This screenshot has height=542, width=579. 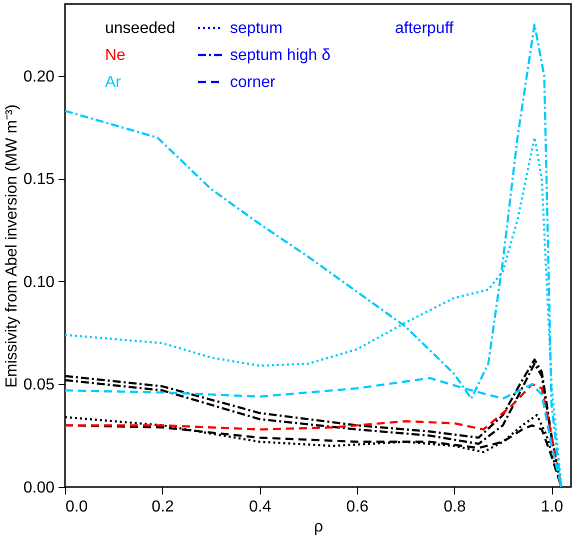 What do you see at coordinates (39, 179) in the screenshot?
I see `y-tick-label: 0.15` at bounding box center [39, 179].